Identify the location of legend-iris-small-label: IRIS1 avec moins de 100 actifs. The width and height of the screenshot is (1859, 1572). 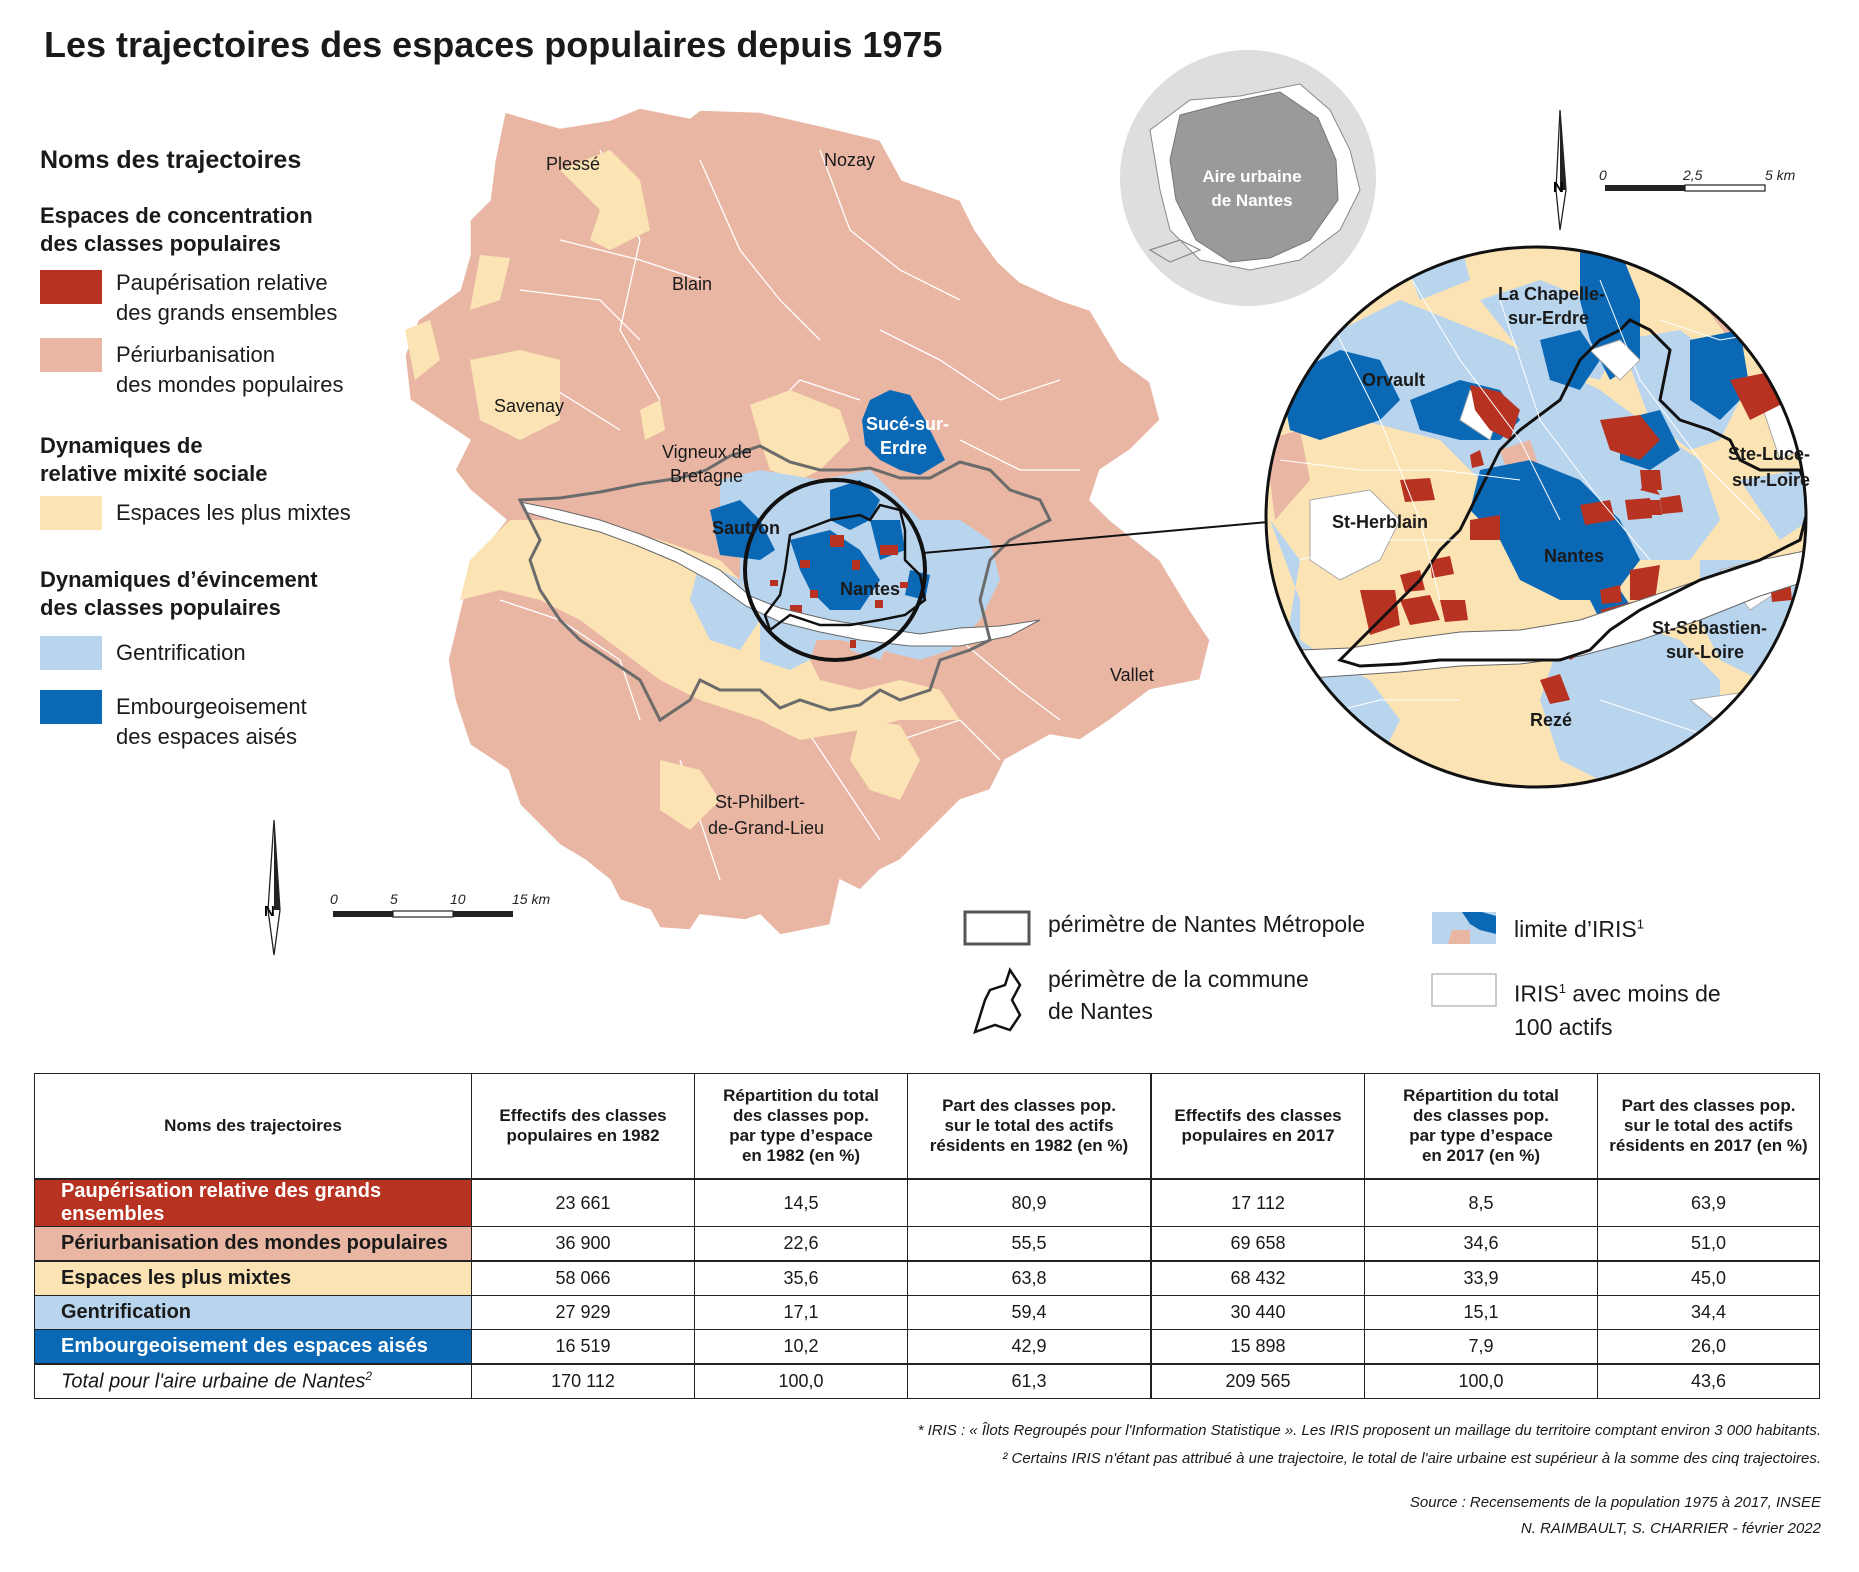
(1617, 1008).